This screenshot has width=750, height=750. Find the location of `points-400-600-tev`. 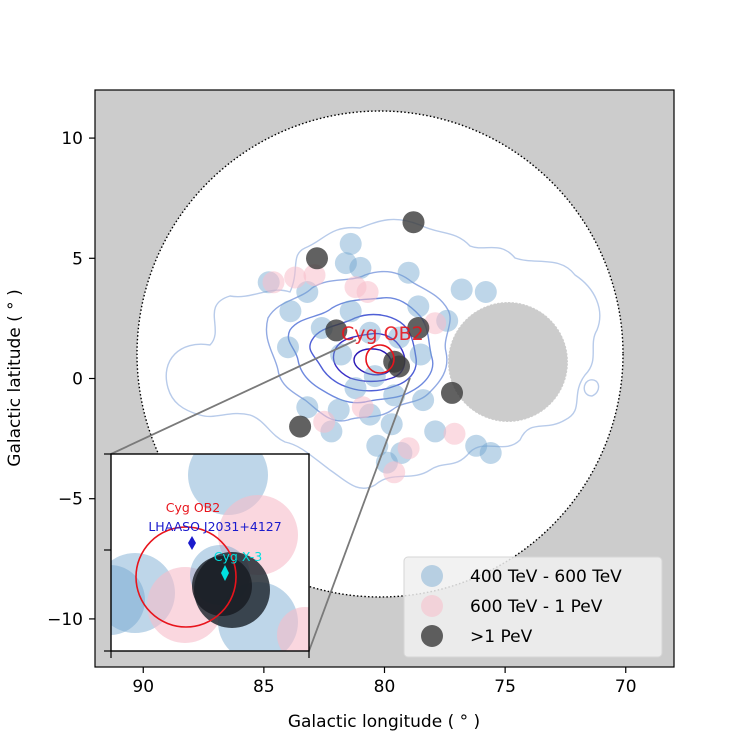

points-400-600-tev is located at coordinates (379, 353).